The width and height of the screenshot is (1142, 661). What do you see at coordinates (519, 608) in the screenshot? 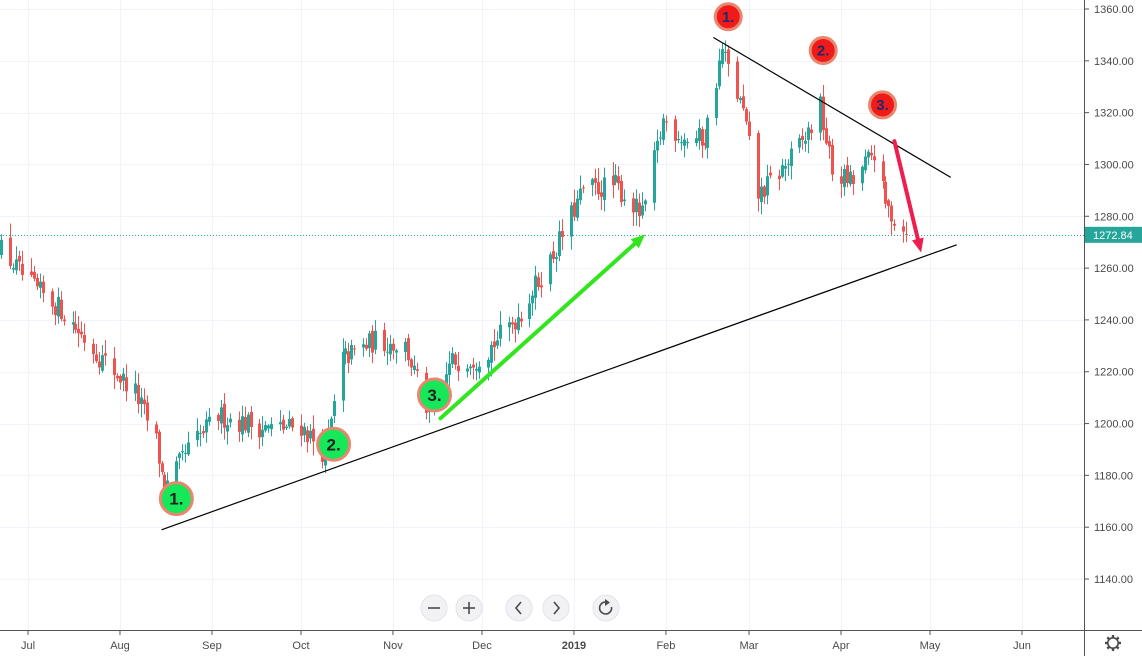
I see `scroll-left-button` at bounding box center [519, 608].